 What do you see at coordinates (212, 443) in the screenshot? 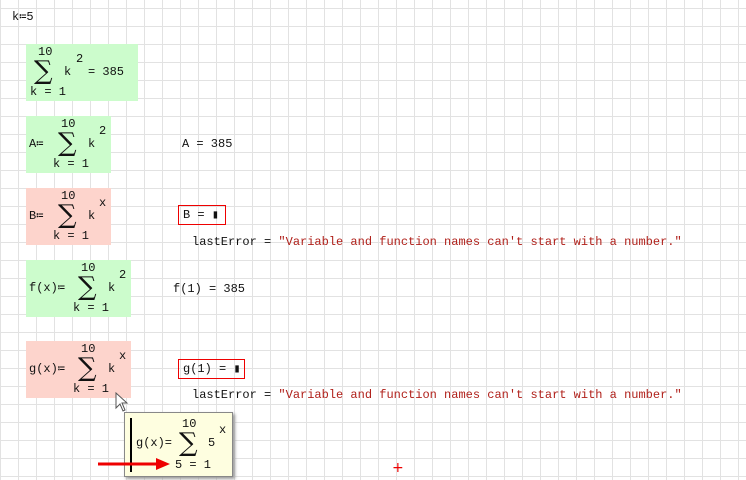
I see `sum-term: 5` at bounding box center [212, 443].